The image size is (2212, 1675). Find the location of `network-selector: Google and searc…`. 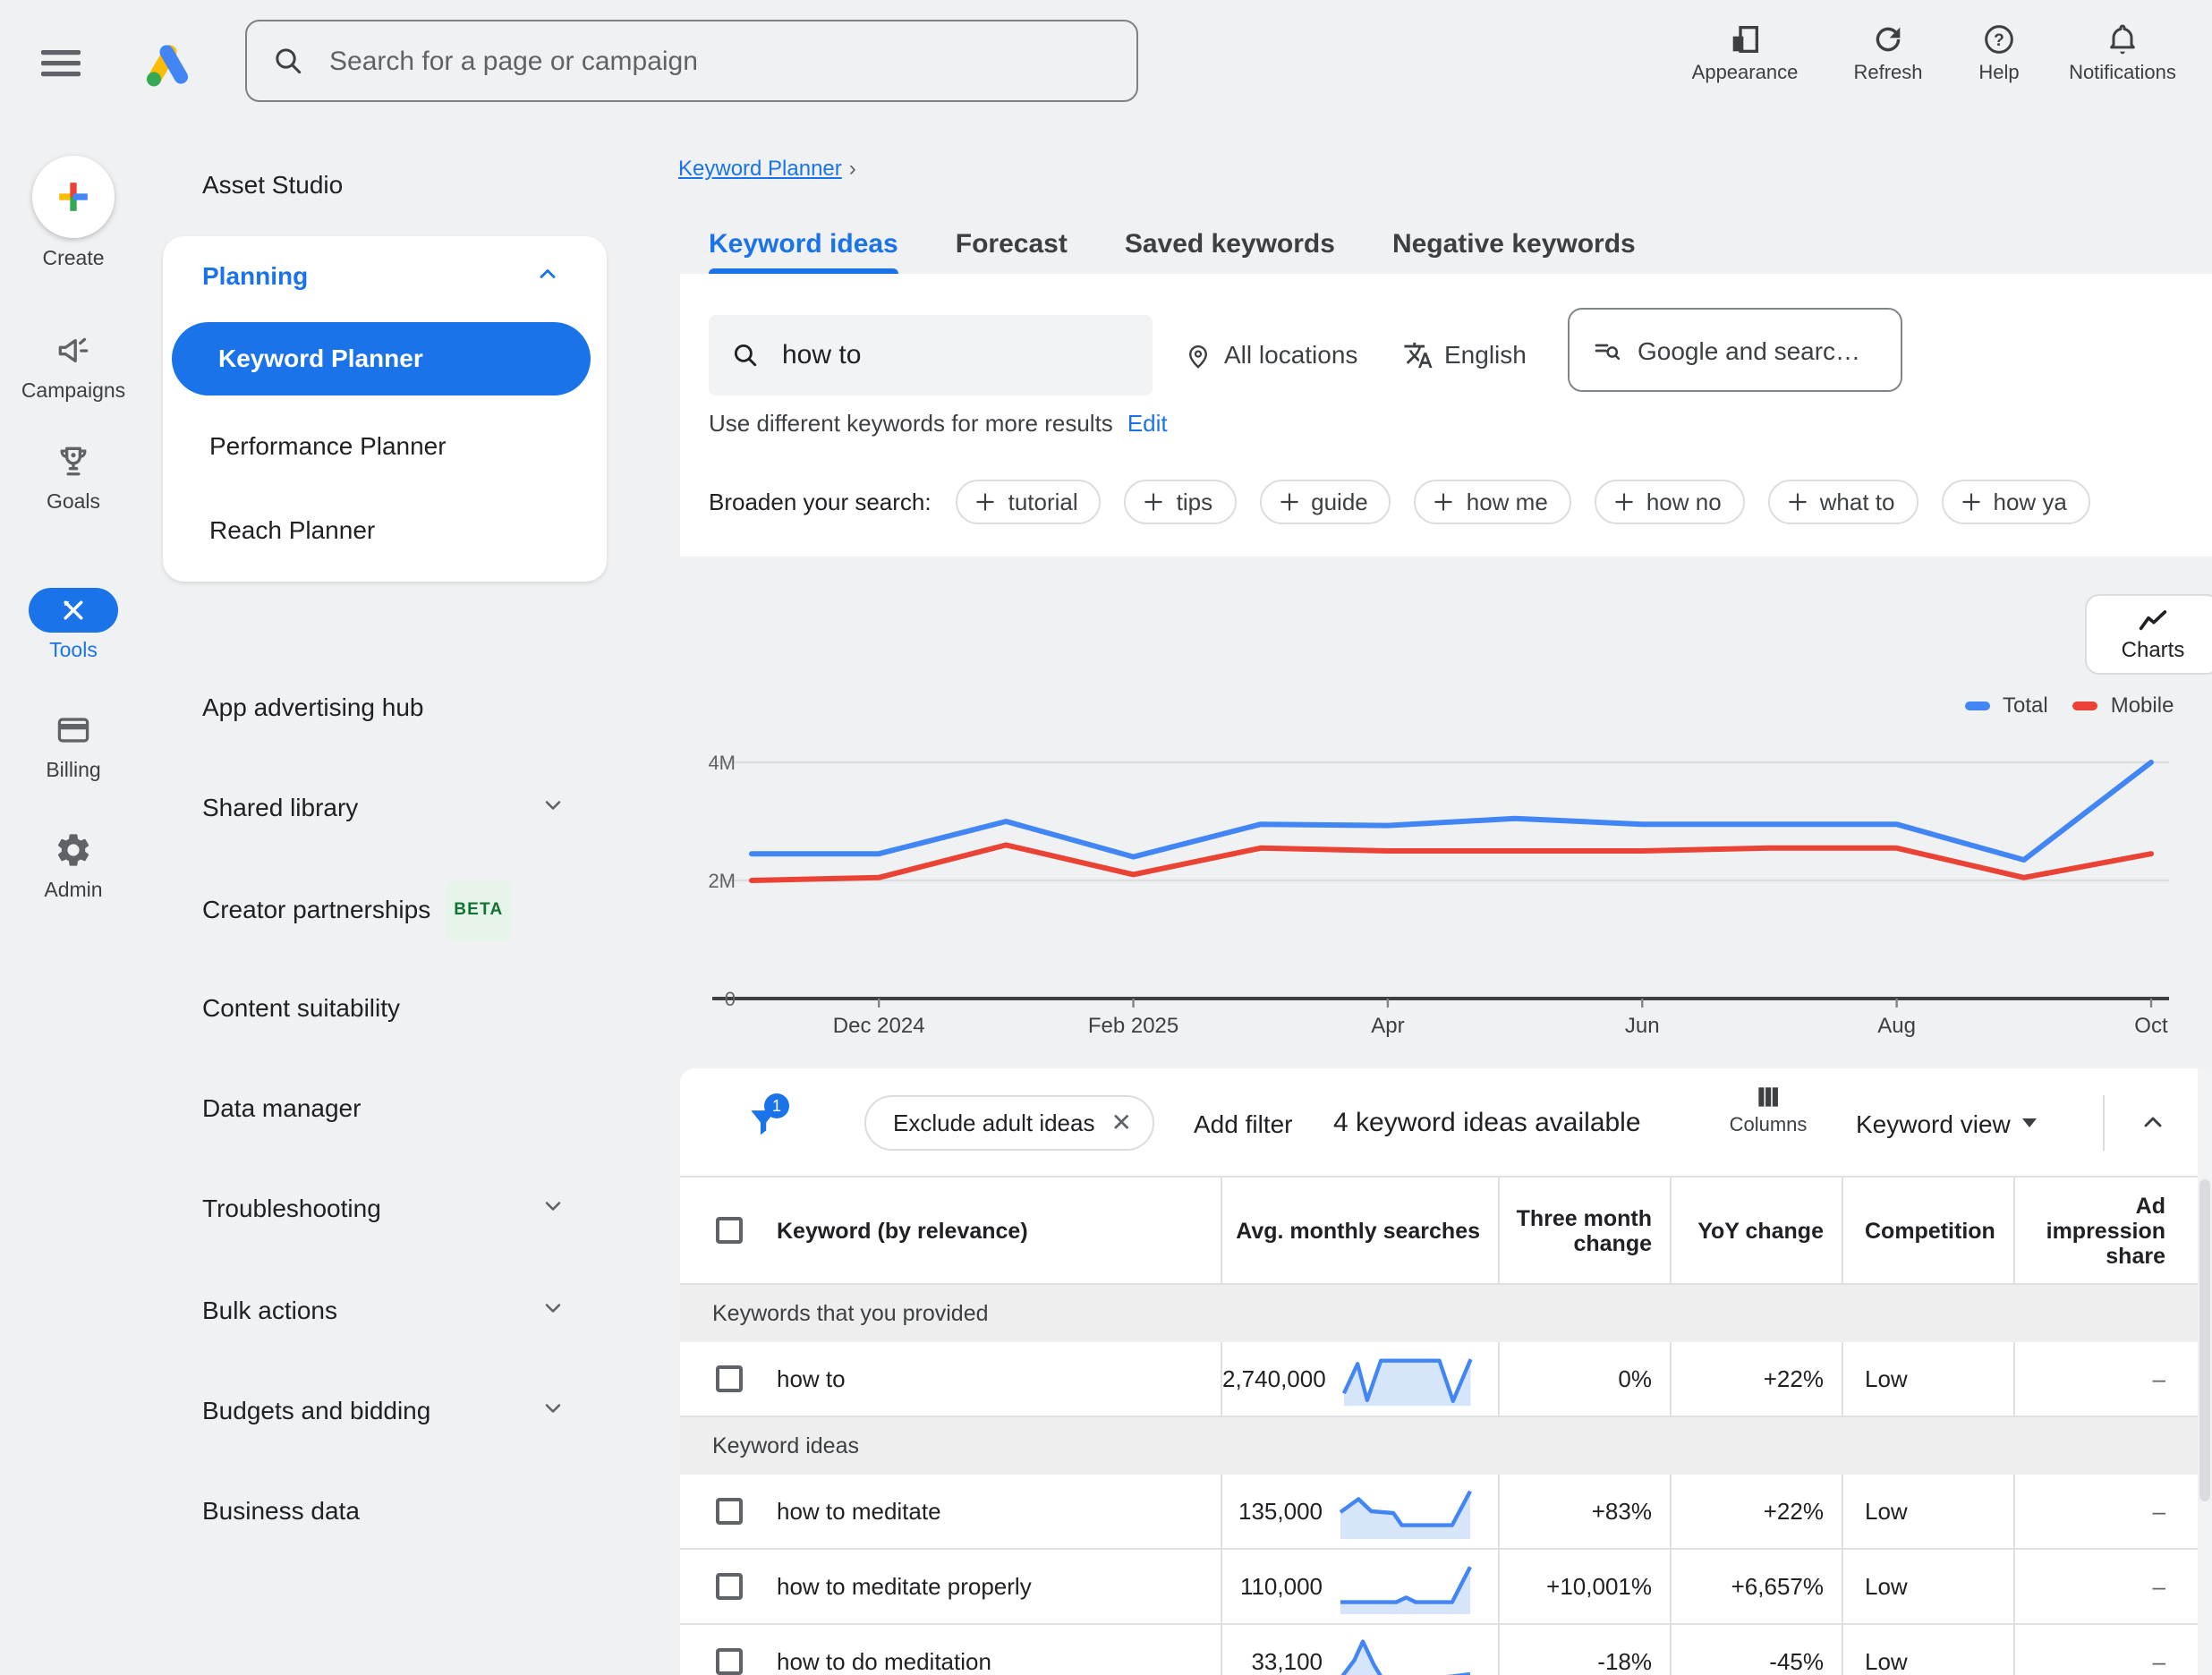

network-selector: Google and searc… is located at coordinates (1735, 350).